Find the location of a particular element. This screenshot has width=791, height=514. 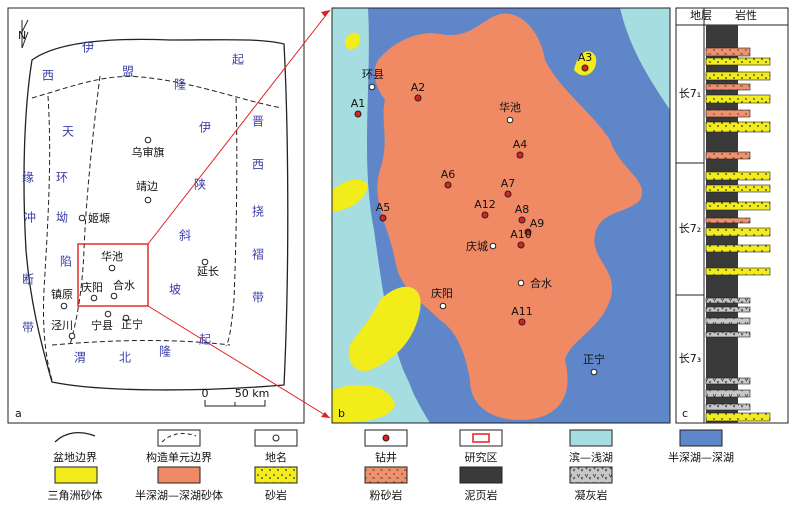

legend-label: 泥页岩 is located at coordinates (481, 495).